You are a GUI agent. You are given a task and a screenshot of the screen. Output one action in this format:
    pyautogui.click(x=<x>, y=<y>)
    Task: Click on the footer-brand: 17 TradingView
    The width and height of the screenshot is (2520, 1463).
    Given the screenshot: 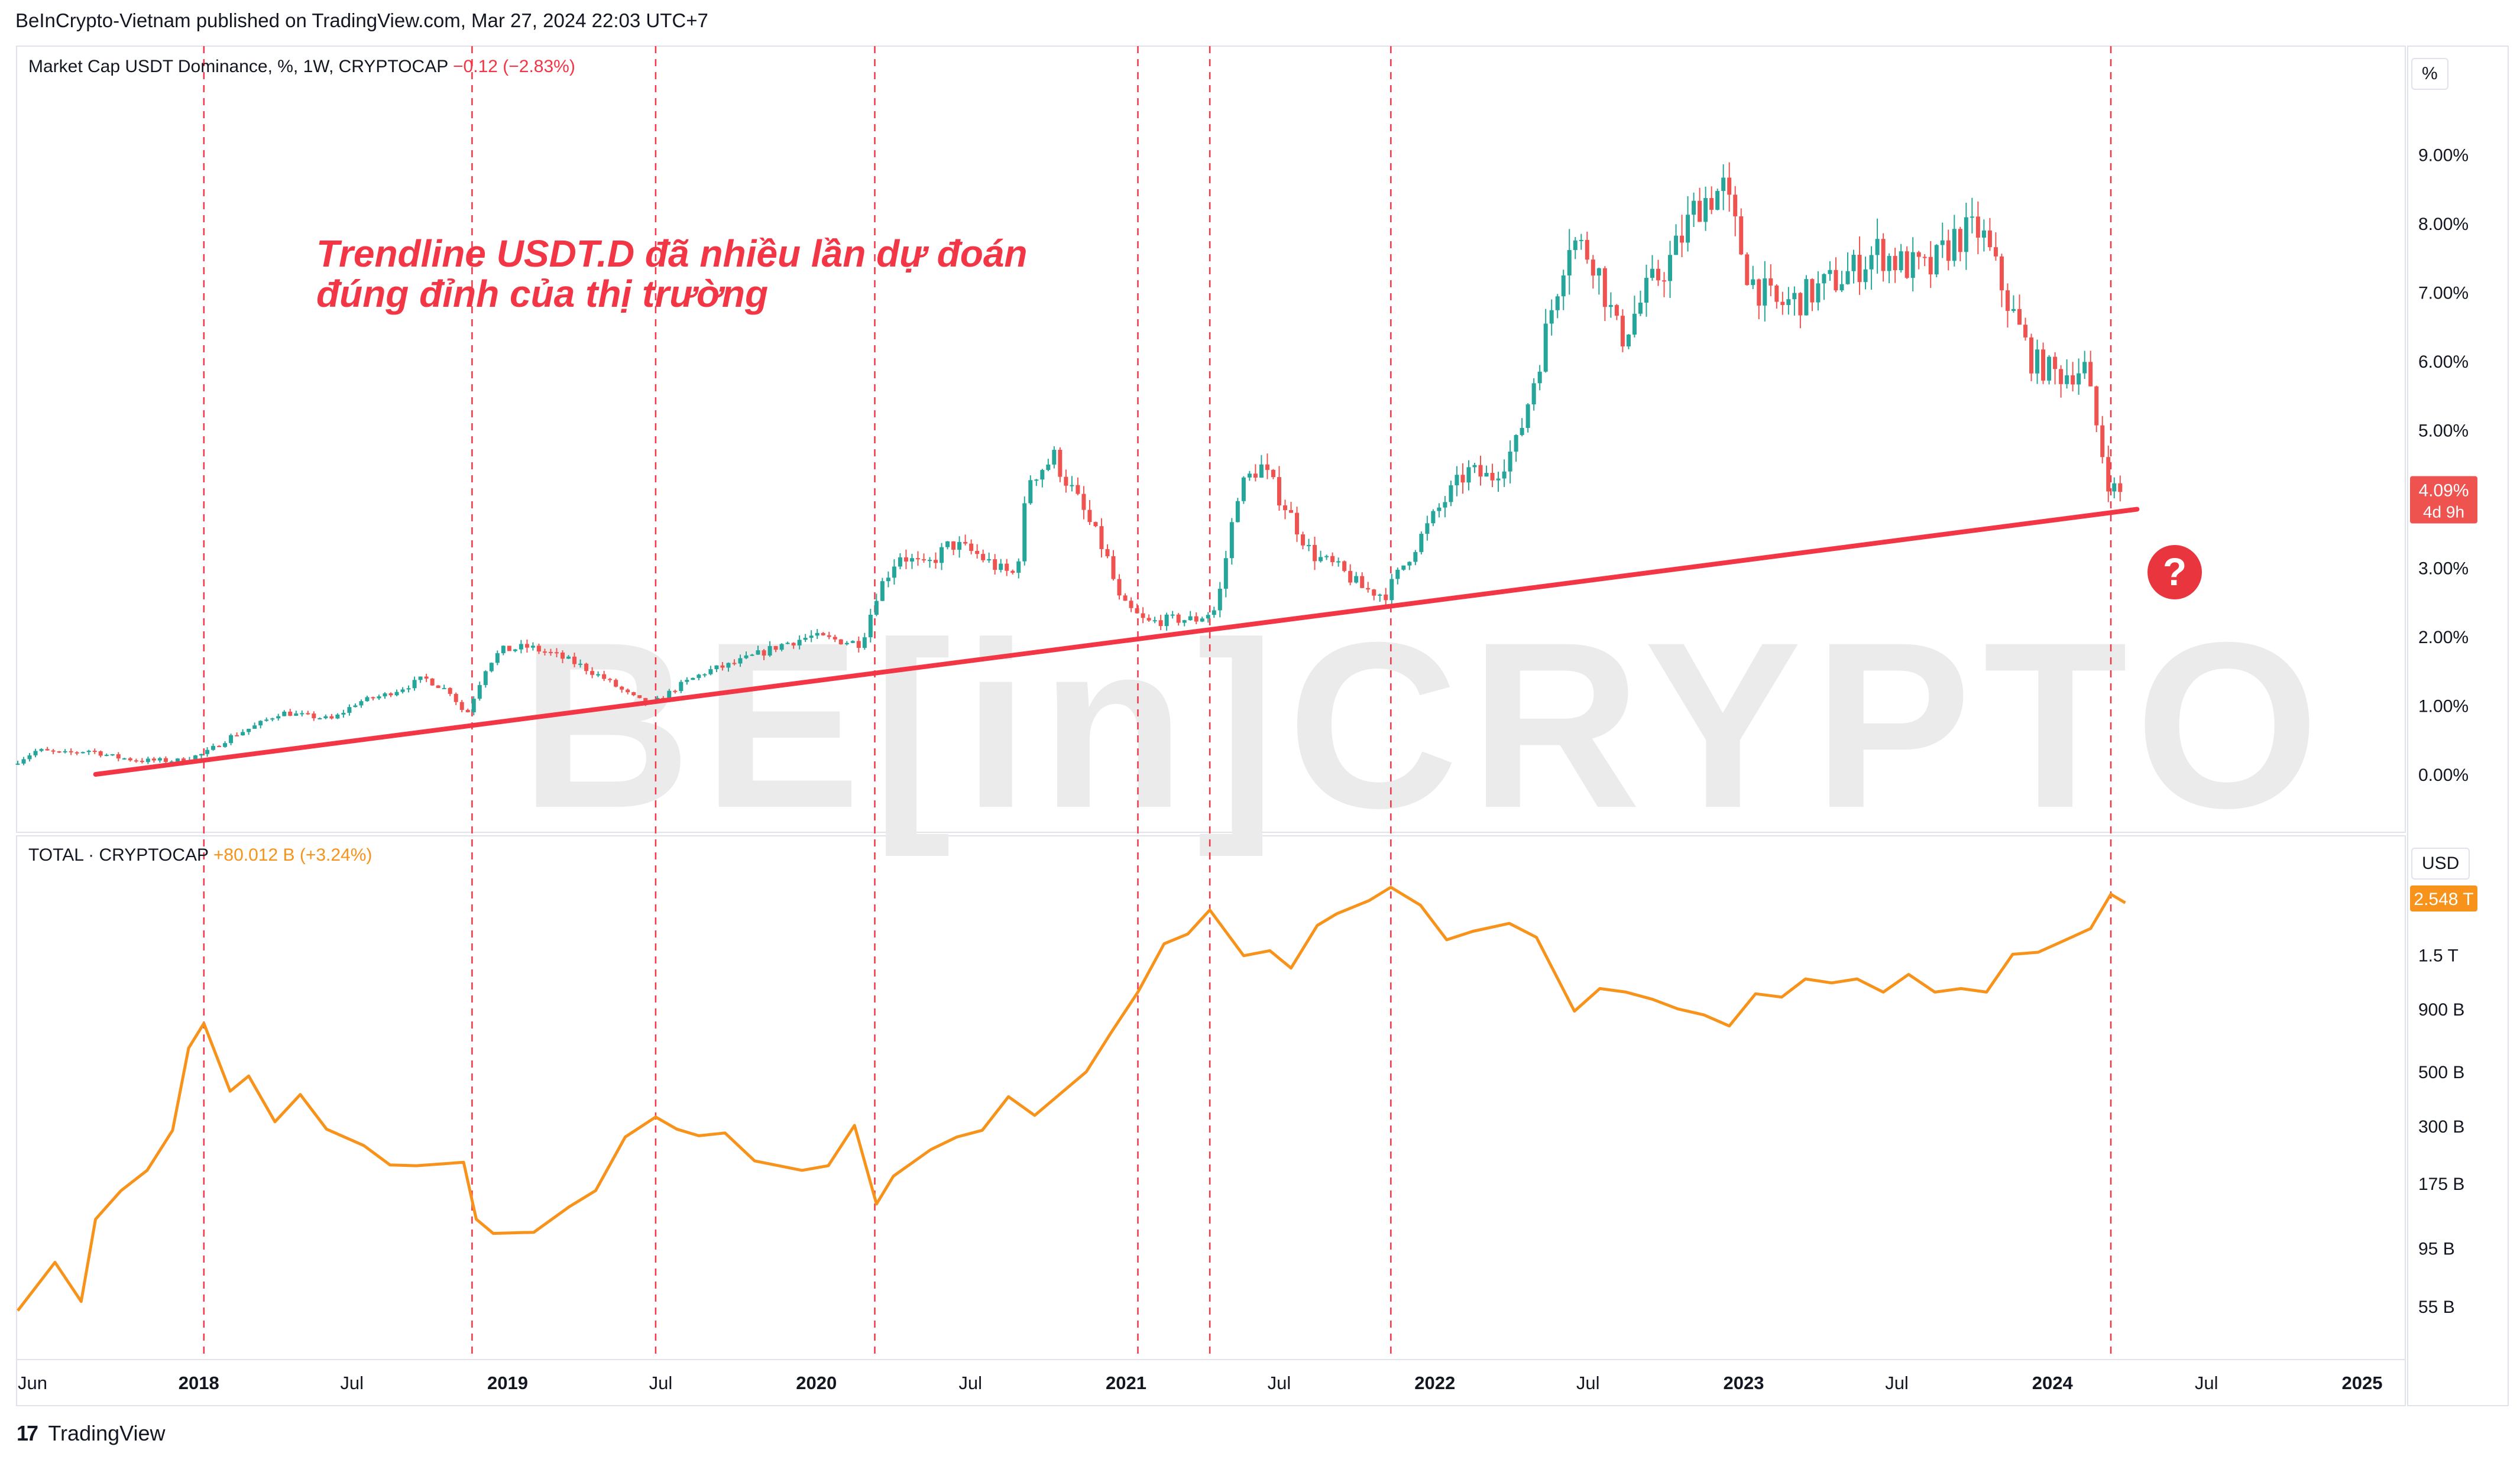 What is the action you would take?
    pyautogui.click(x=91, y=1433)
    